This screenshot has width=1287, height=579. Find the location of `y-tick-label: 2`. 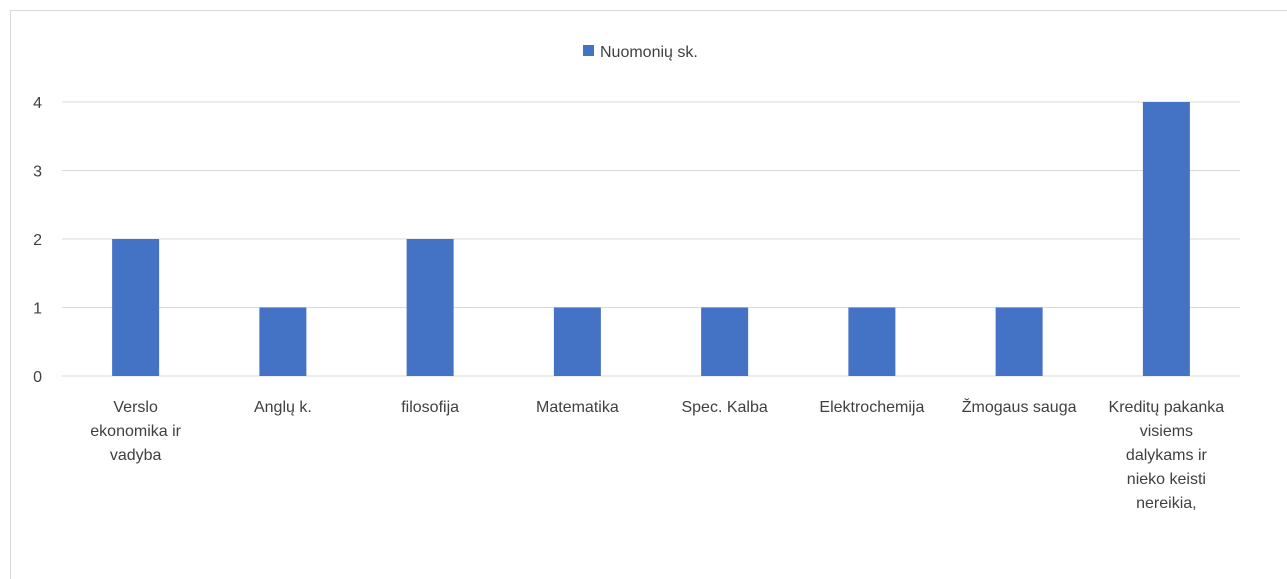

y-tick-label: 2 is located at coordinates (37, 240).